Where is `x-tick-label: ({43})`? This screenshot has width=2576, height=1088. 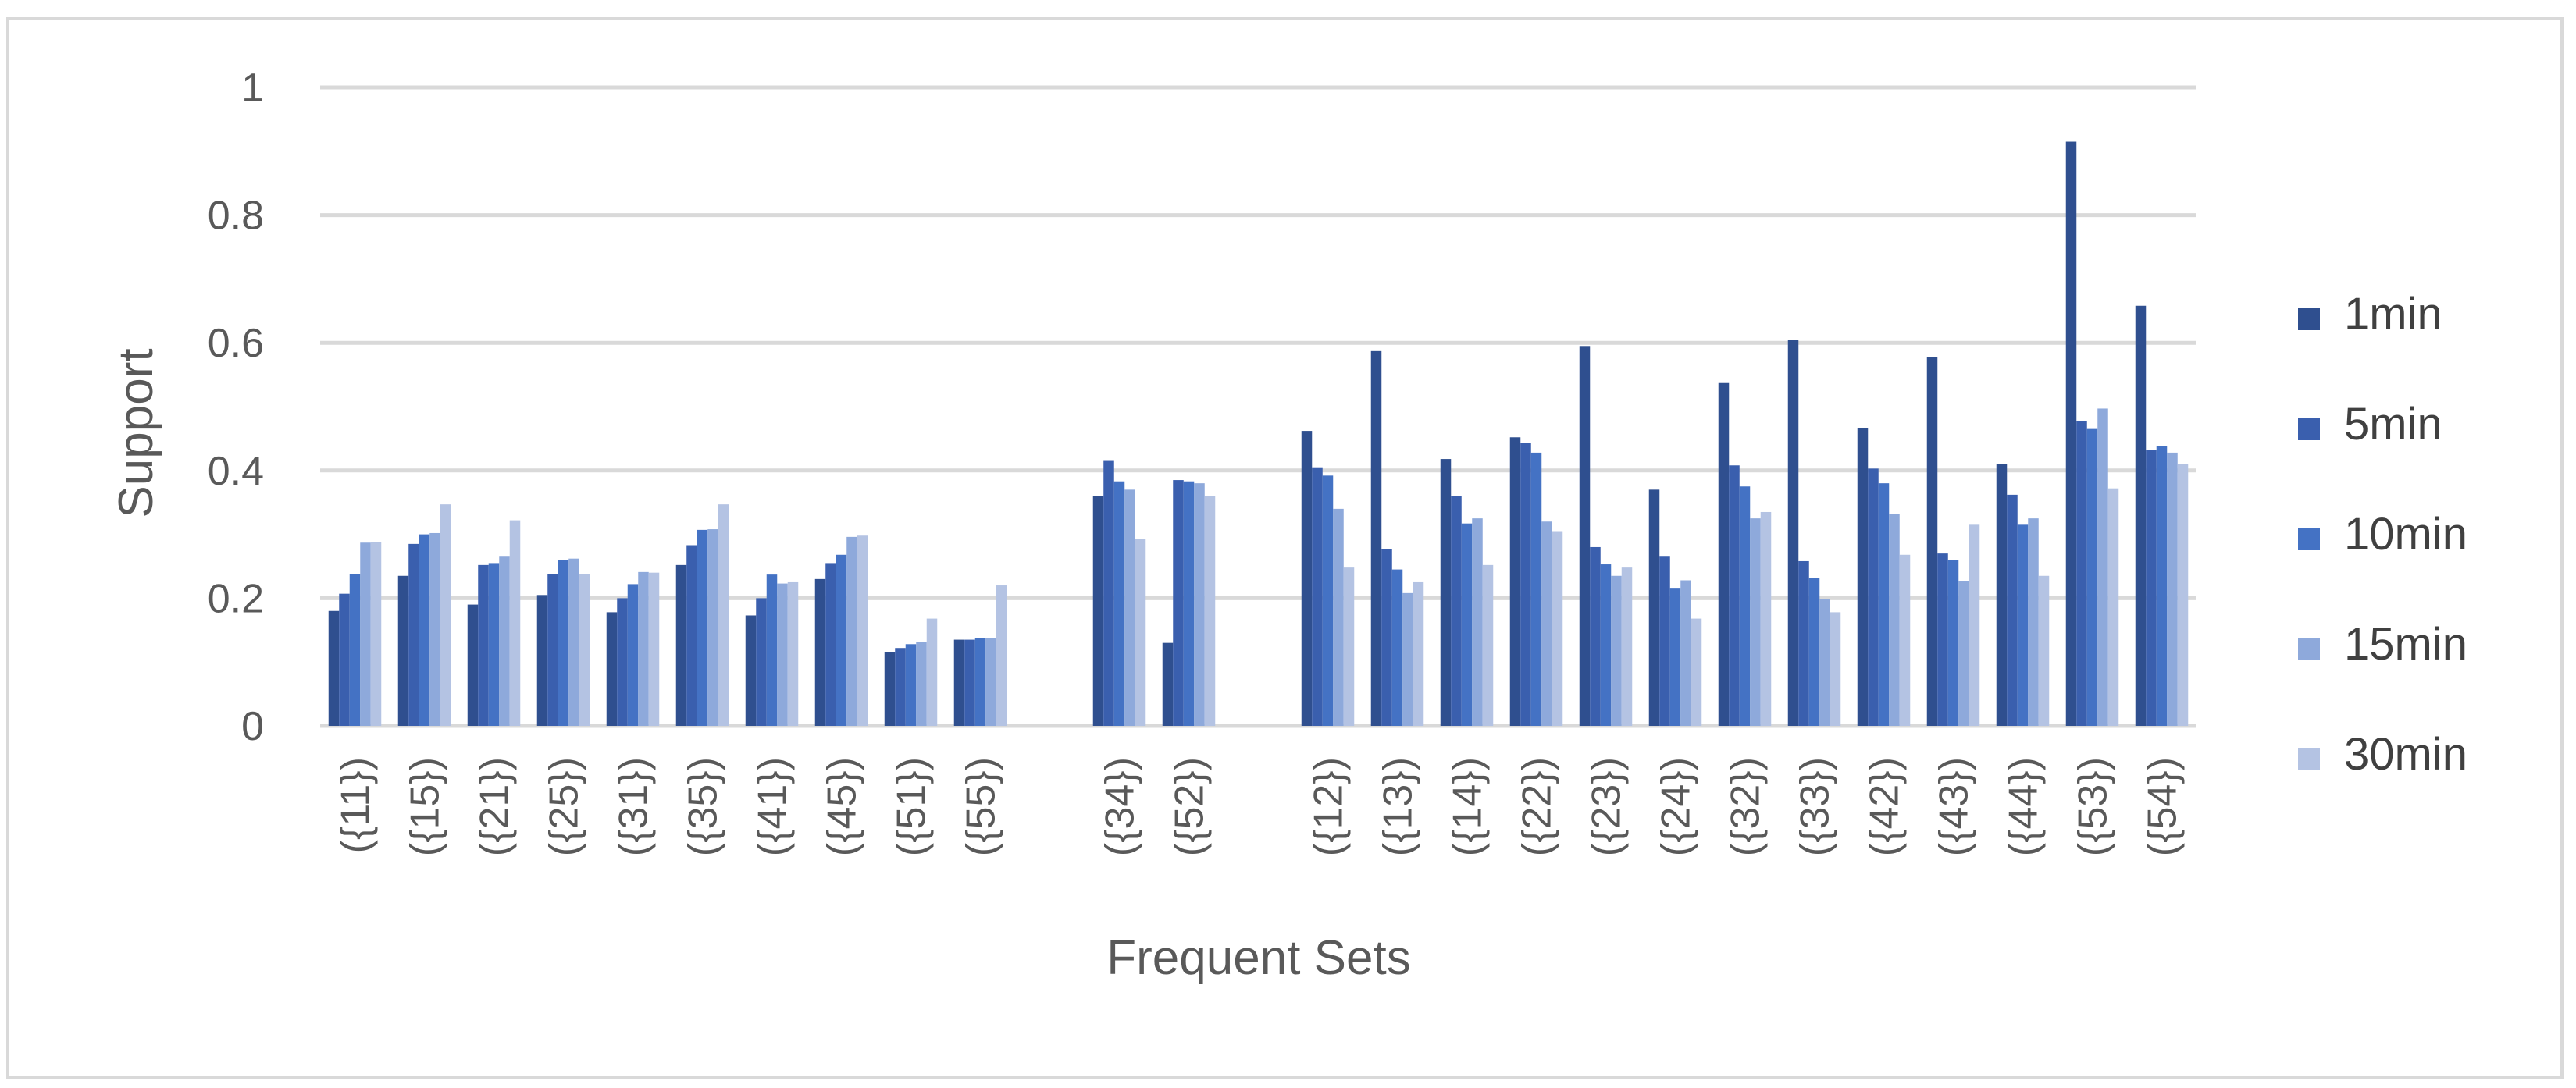
x-tick-label: ({43}) is located at coordinates (1954, 806).